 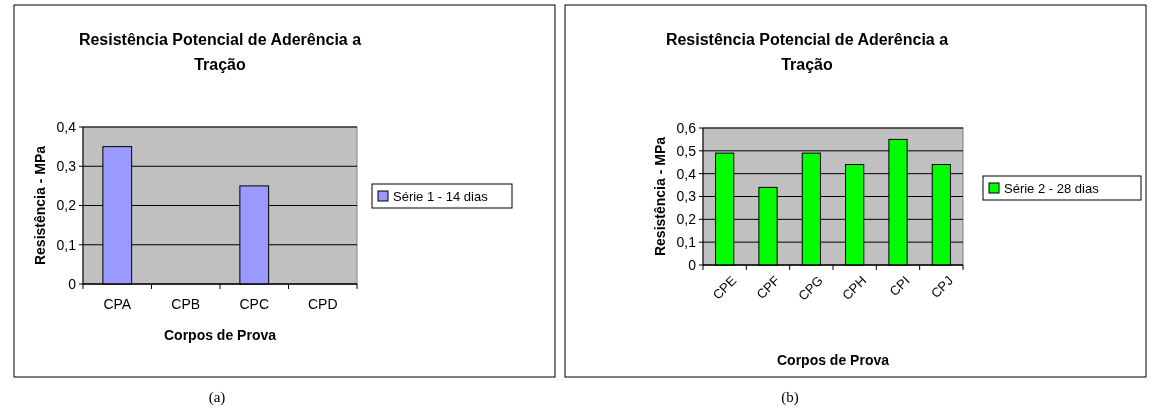 What do you see at coordinates (186, 304) in the screenshot?
I see `x-tick-label: CPB` at bounding box center [186, 304].